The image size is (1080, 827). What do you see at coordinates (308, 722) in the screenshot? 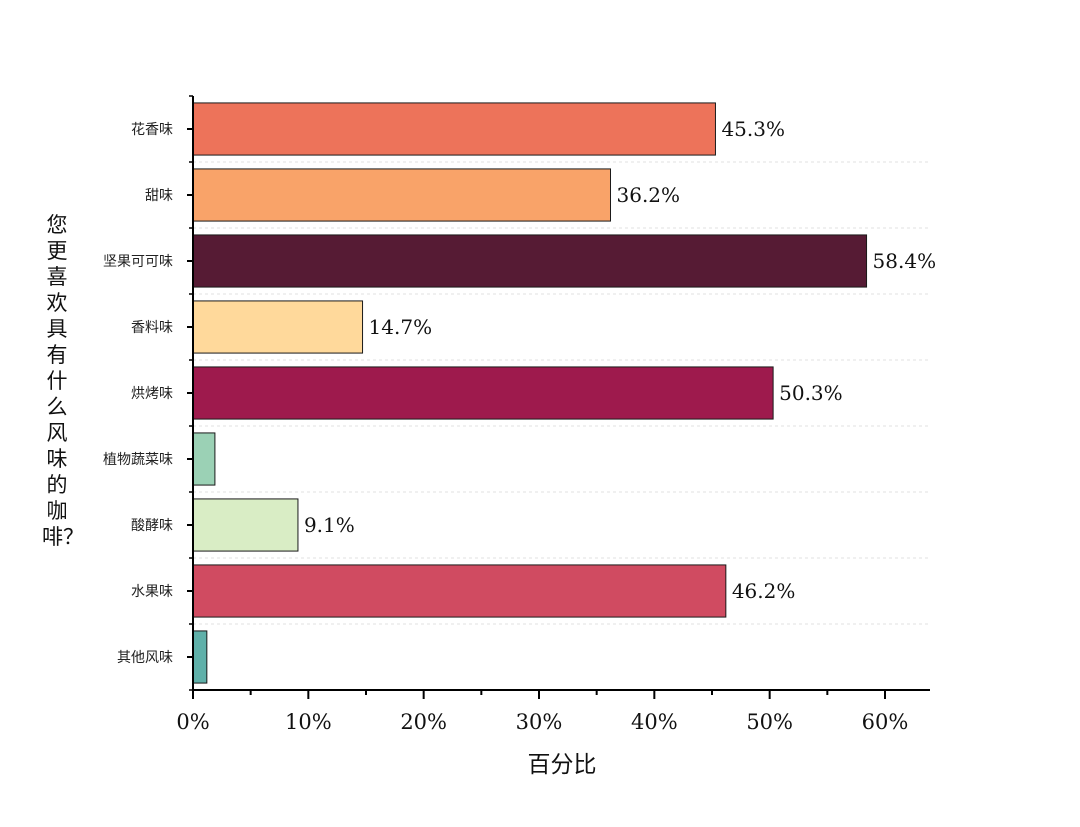
I see `x-tick-label: 10%` at bounding box center [308, 722].